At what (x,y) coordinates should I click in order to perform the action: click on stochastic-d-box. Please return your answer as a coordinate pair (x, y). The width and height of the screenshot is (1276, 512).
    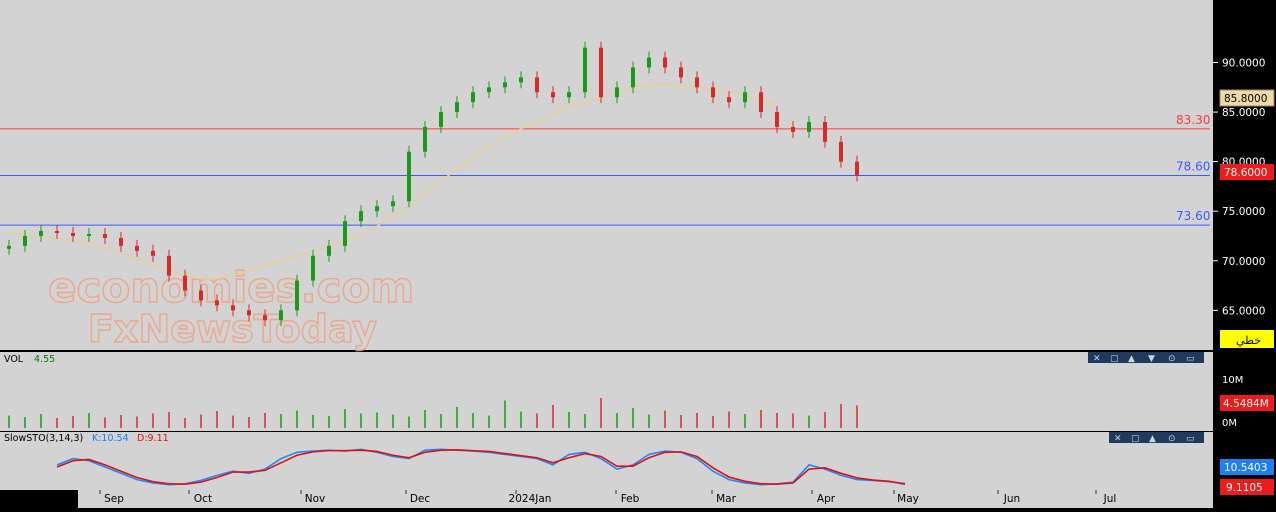
    Looking at the image, I should click on (1247, 487).